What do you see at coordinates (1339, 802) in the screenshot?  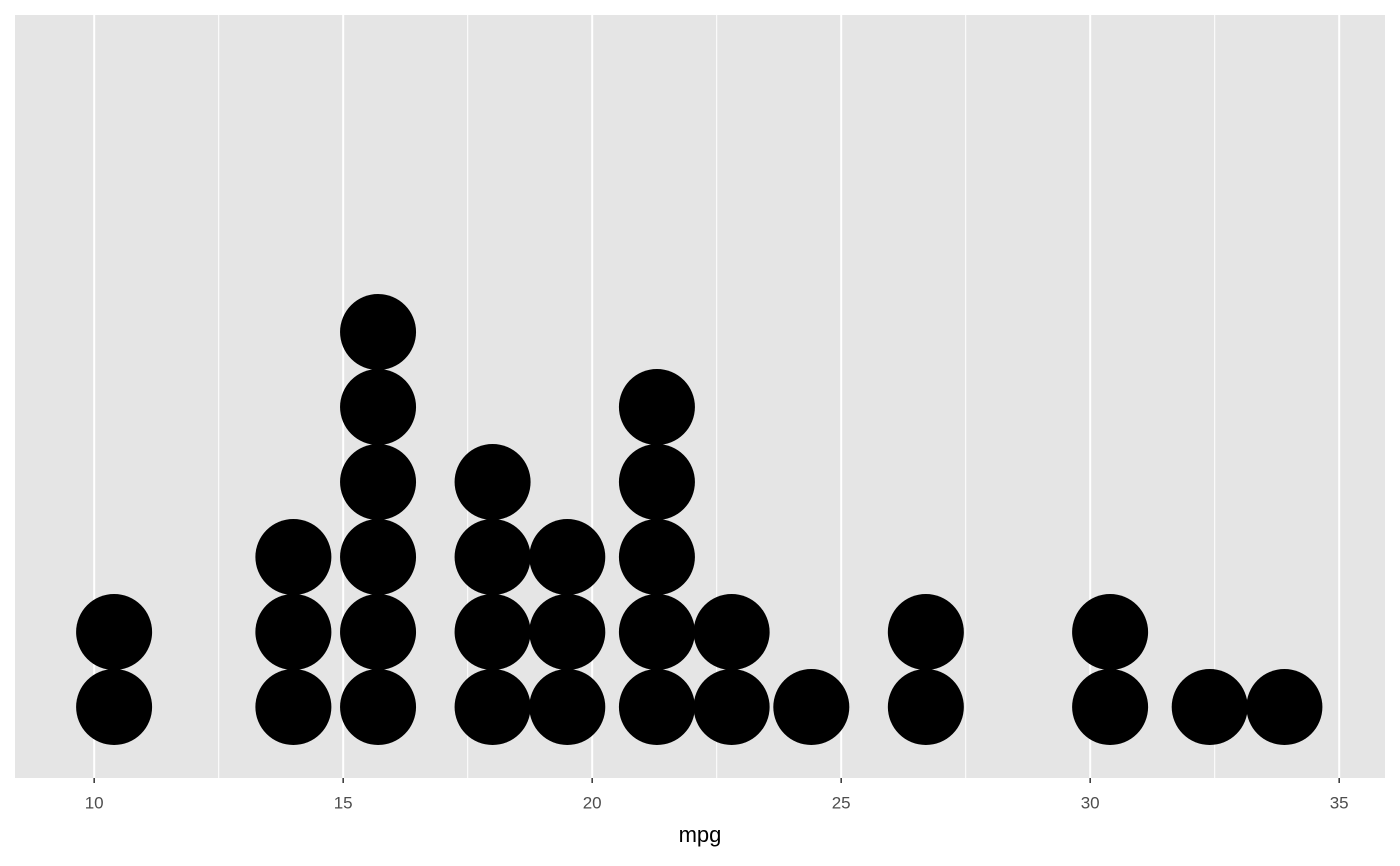 I see `x-tick-label: 35` at bounding box center [1339, 802].